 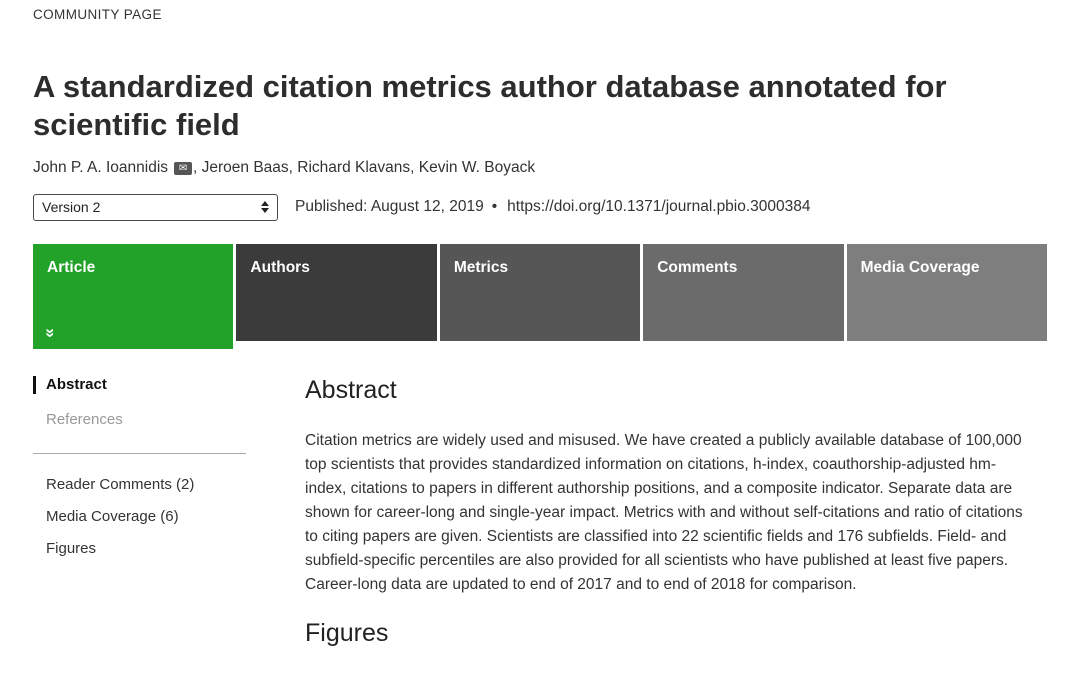 I want to click on published-date: Published: August 12, 2019, so click(x=389, y=207).